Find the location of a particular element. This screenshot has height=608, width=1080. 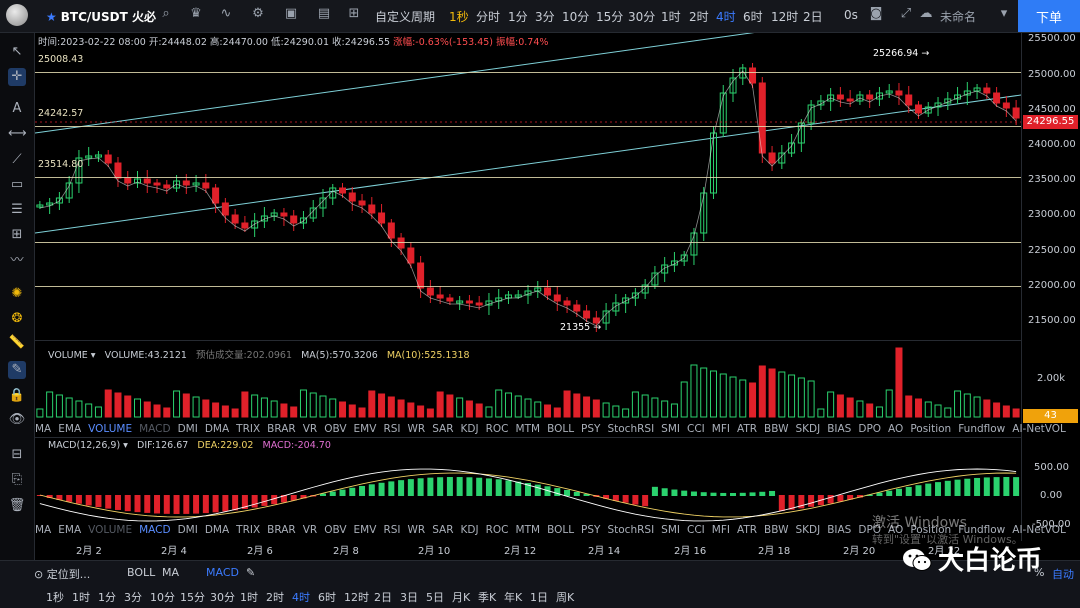

crown-icon: ♛ is located at coordinates (196, 13).